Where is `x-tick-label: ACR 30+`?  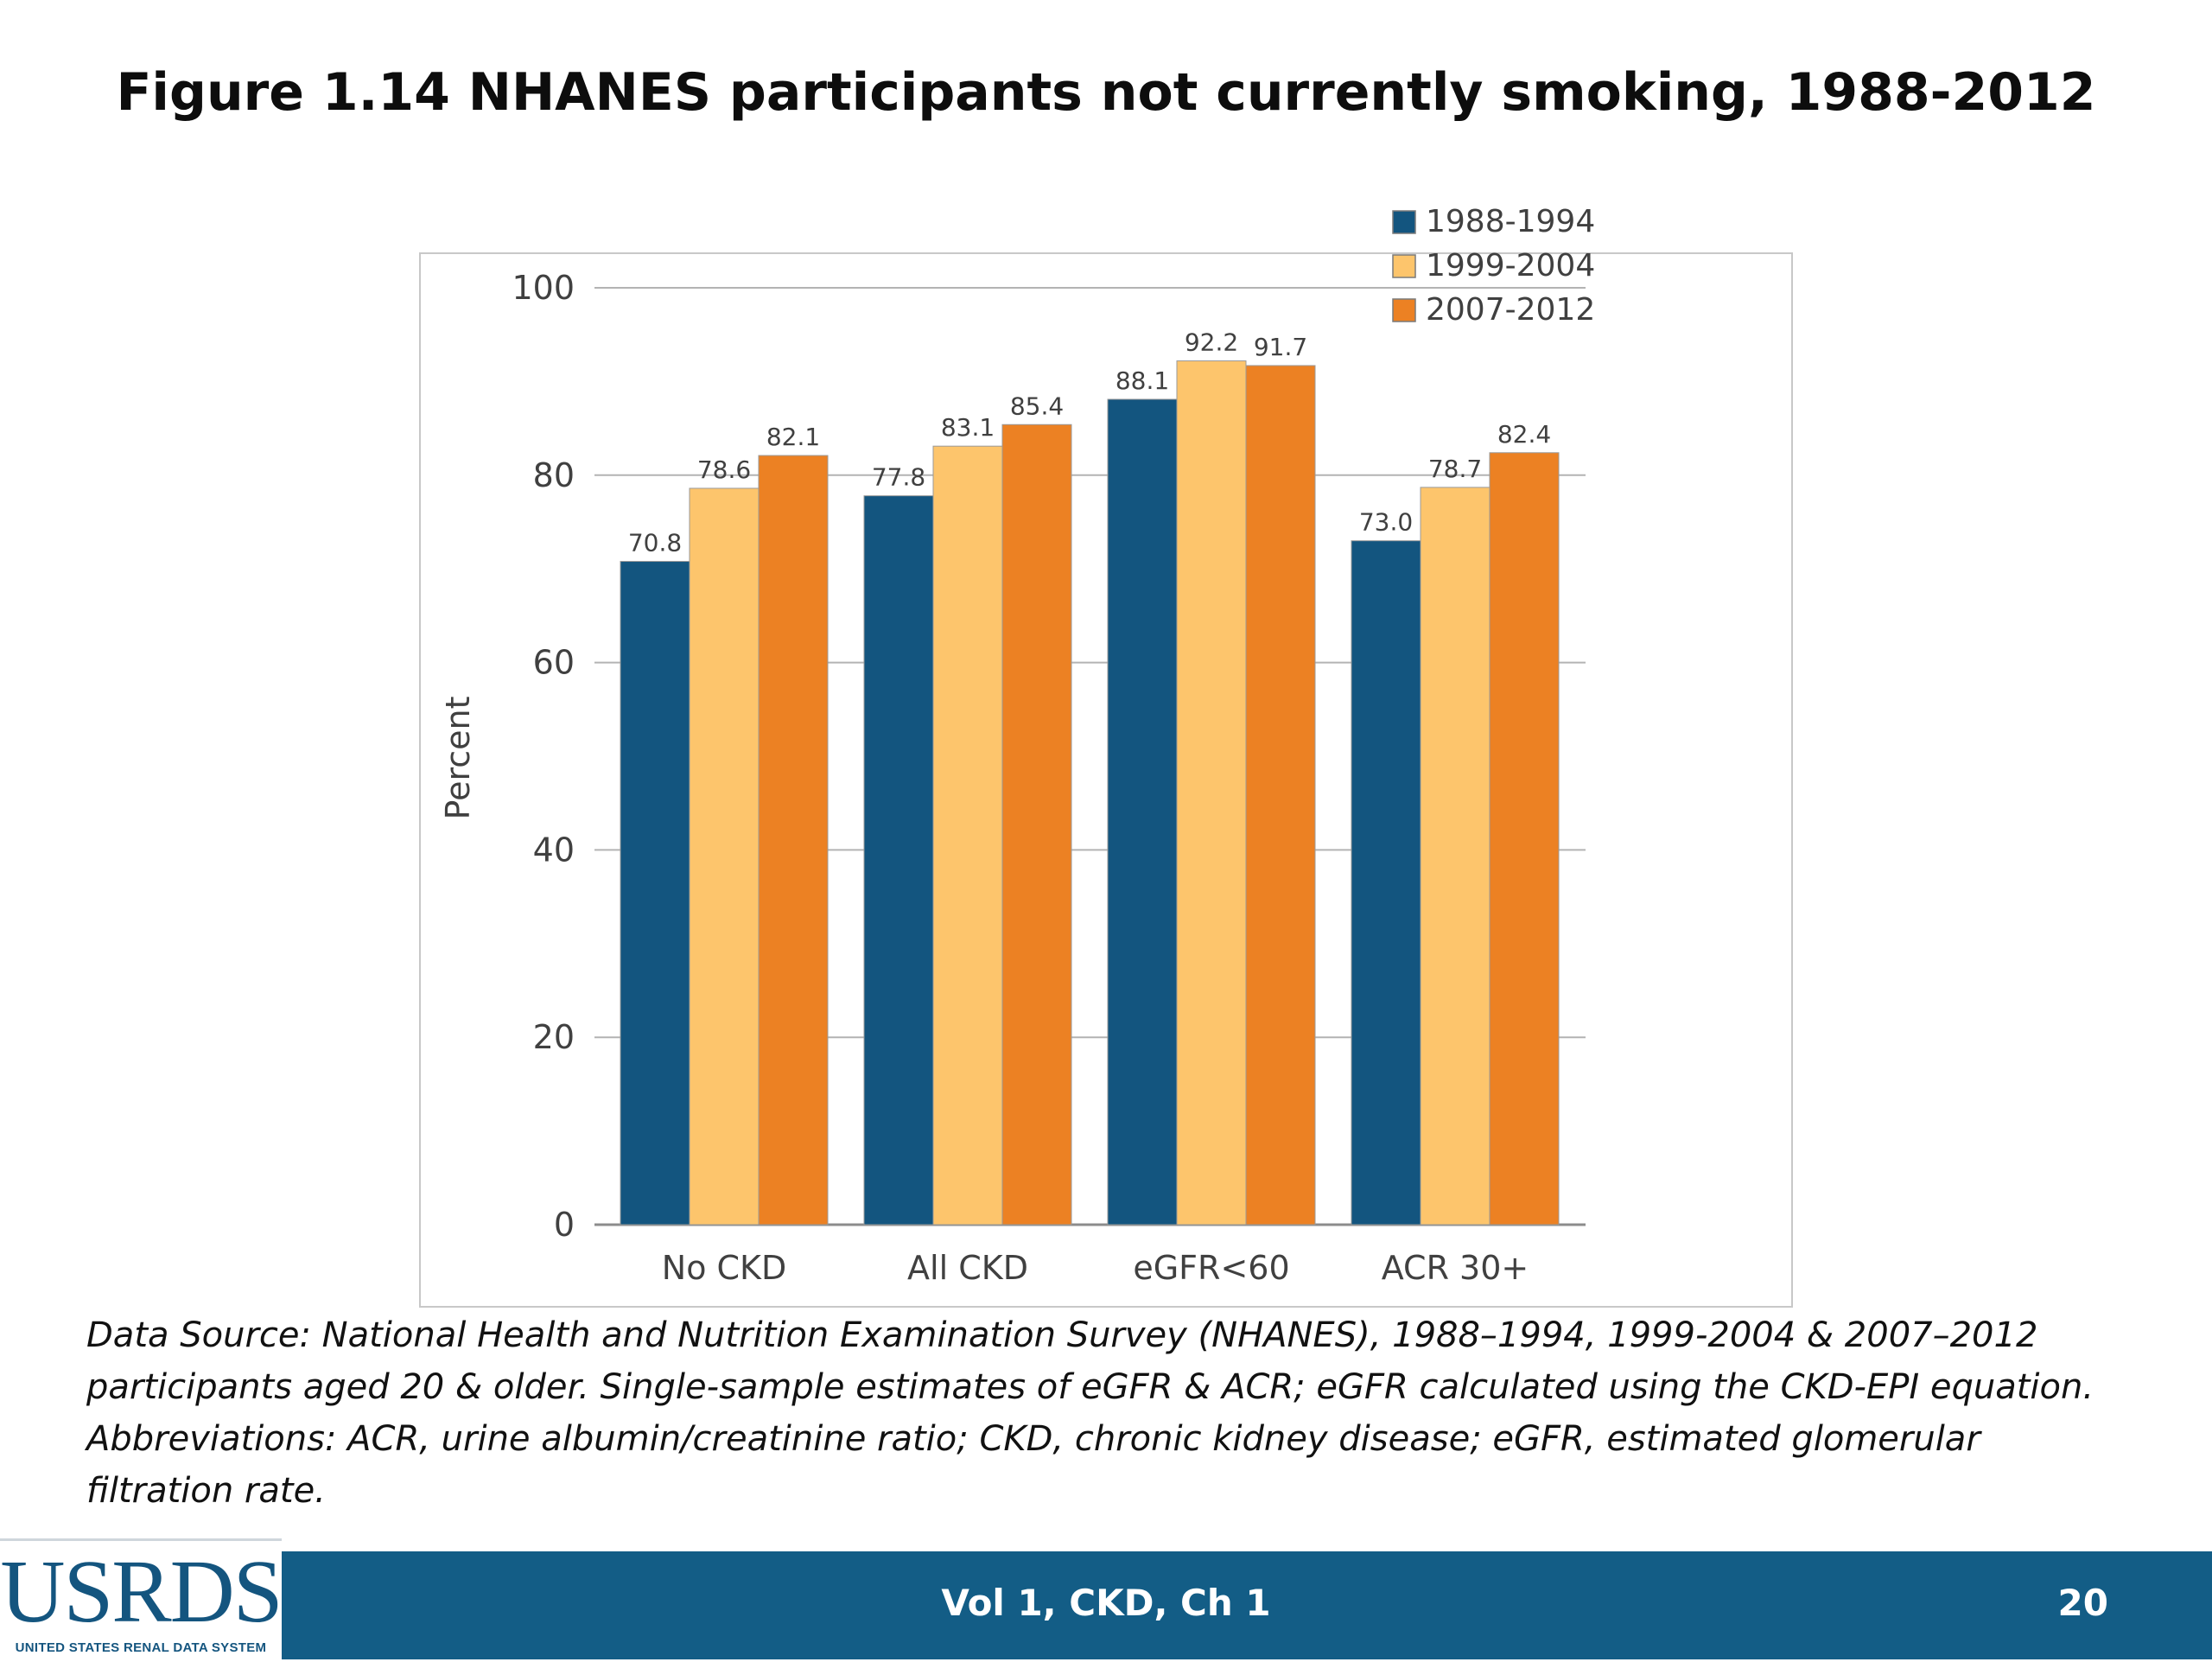 x-tick-label: ACR 30+ is located at coordinates (1455, 1268).